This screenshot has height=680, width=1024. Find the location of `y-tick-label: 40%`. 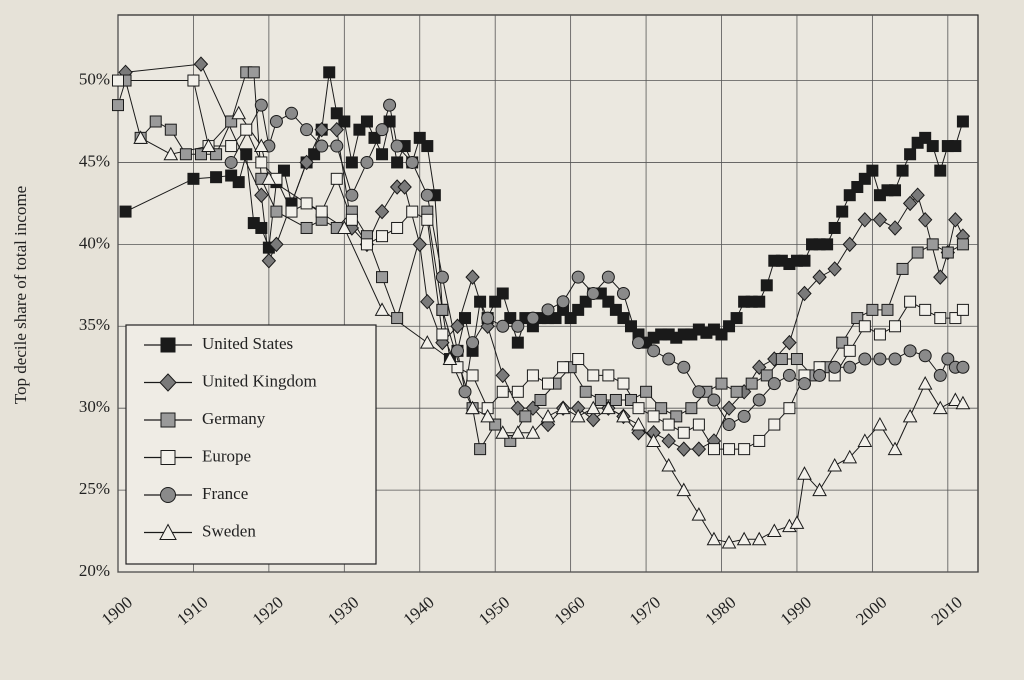

y-tick-label: 40% is located at coordinates (94, 242).